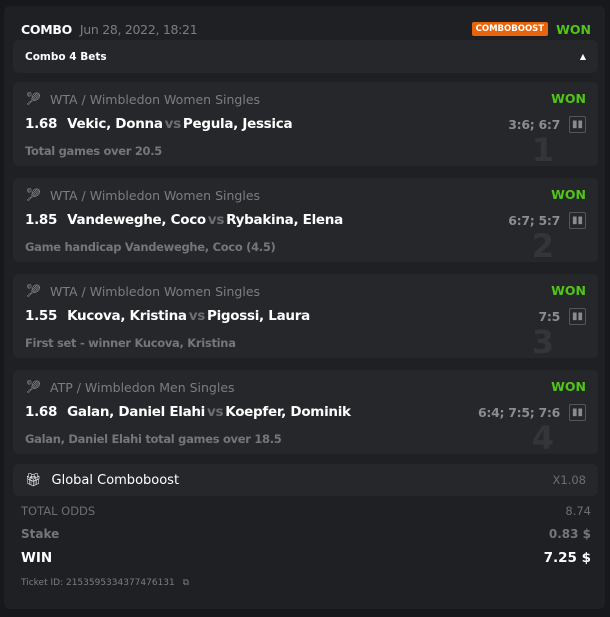 The height and width of the screenshot is (617, 610). Describe the element at coordinates (138, 29) in the screenshot. I see `bet-date: Jun 28, 2022, 18:21` at that location.